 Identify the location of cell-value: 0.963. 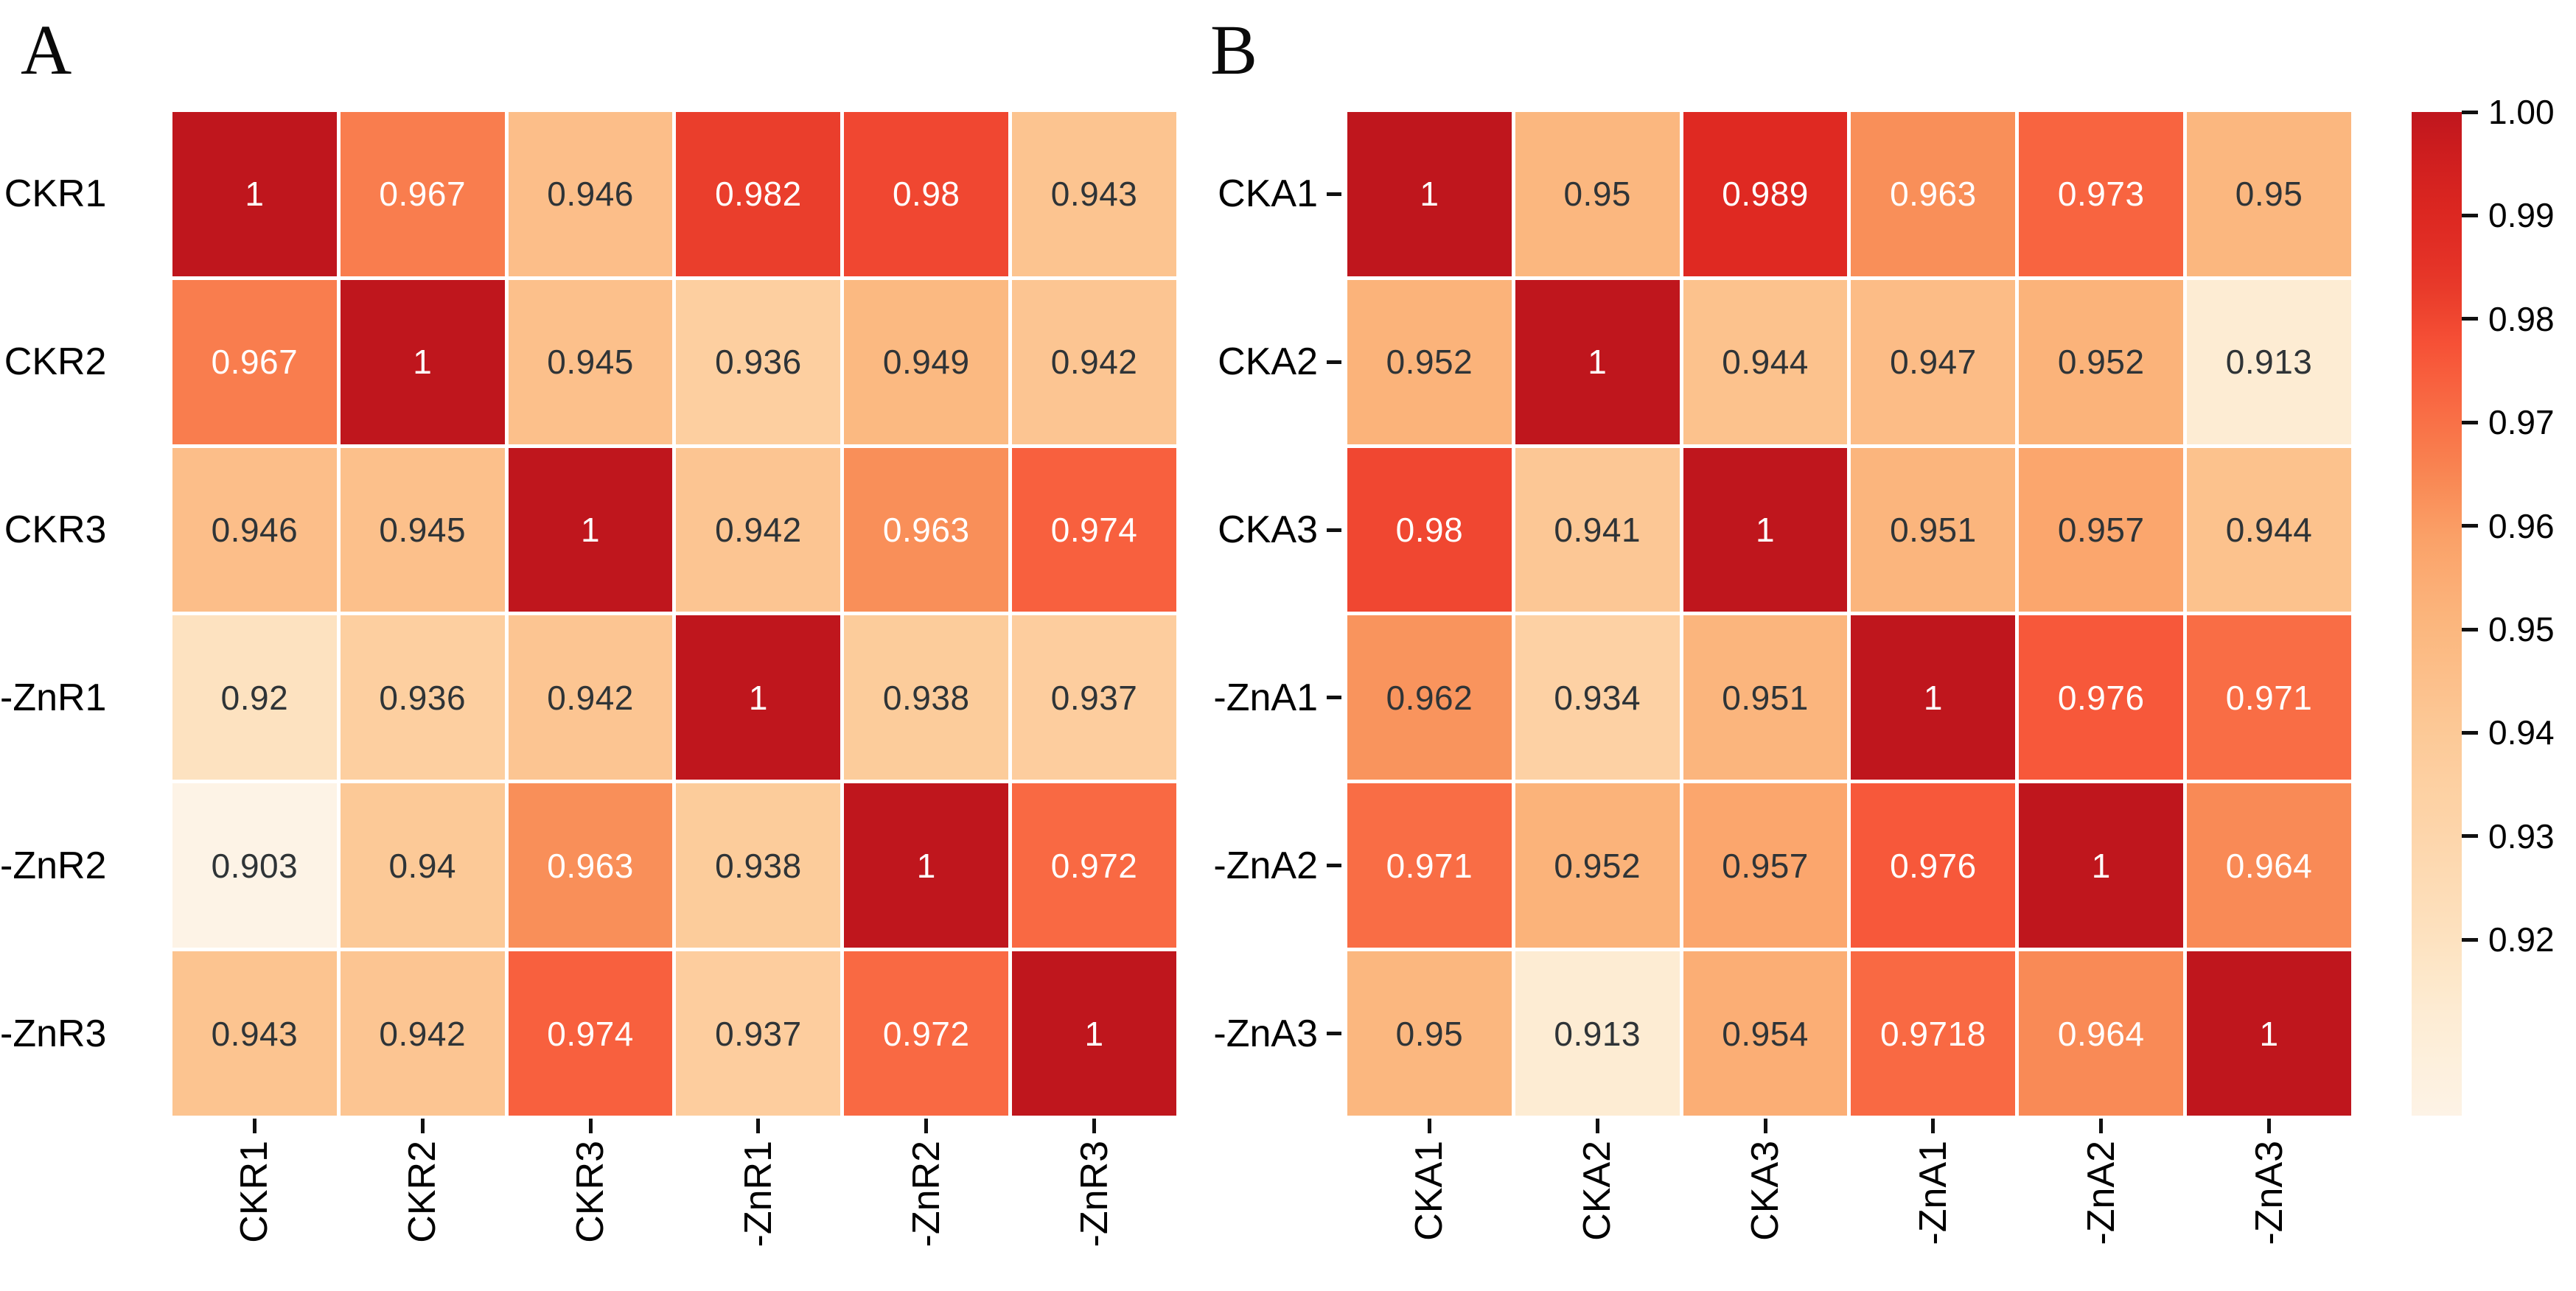
(1933, 194).